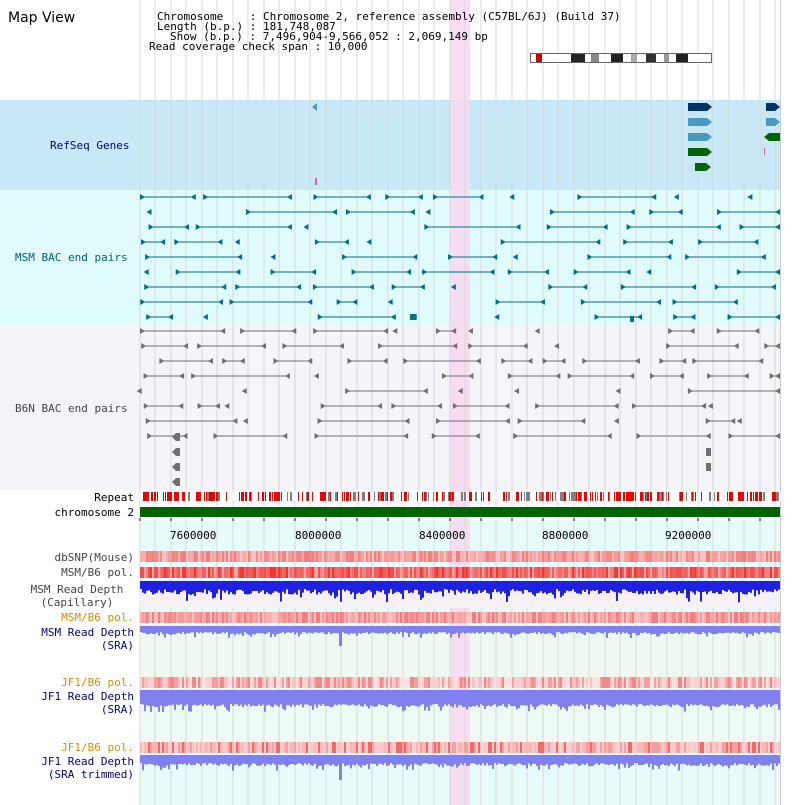  I want to click on track-label-jf1-depth-trimmed: JF1 Read Depth (SRA trimmed), so click(87, 768).